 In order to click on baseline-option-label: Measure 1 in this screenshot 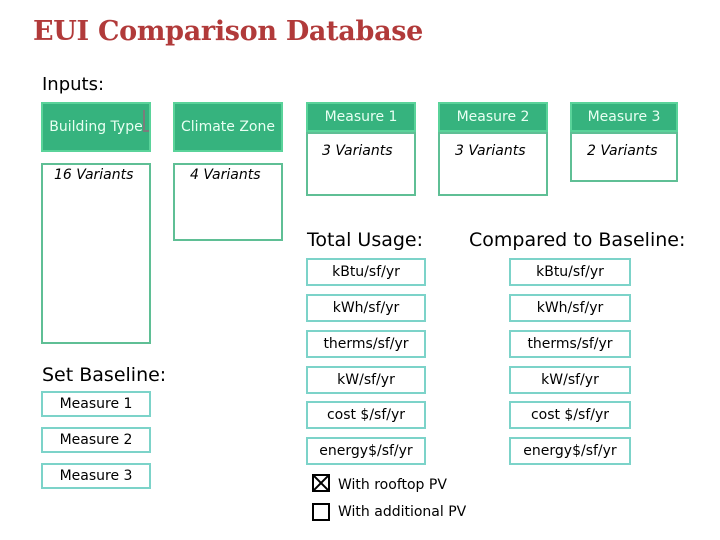, I will do `click(96, 404)`.